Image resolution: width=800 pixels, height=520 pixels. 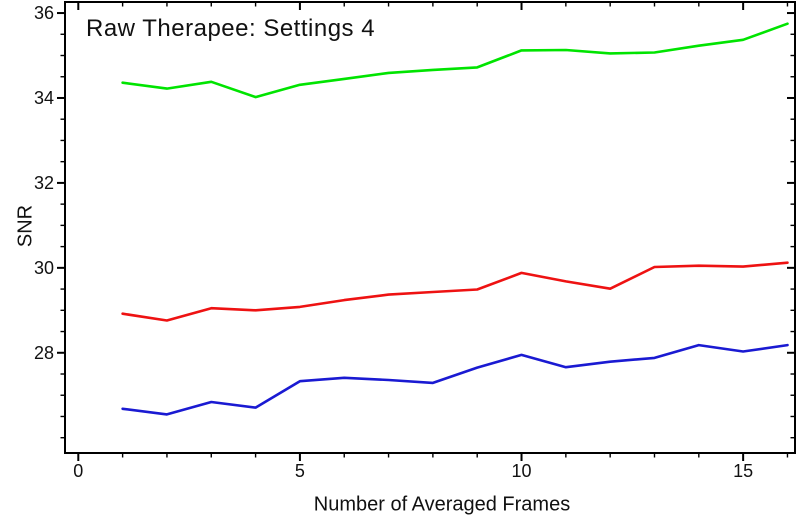 What do you see at coordinates (44, 183) in the screenshot?
I see `y-tick-label: 32` at bounding box center [44, 183].